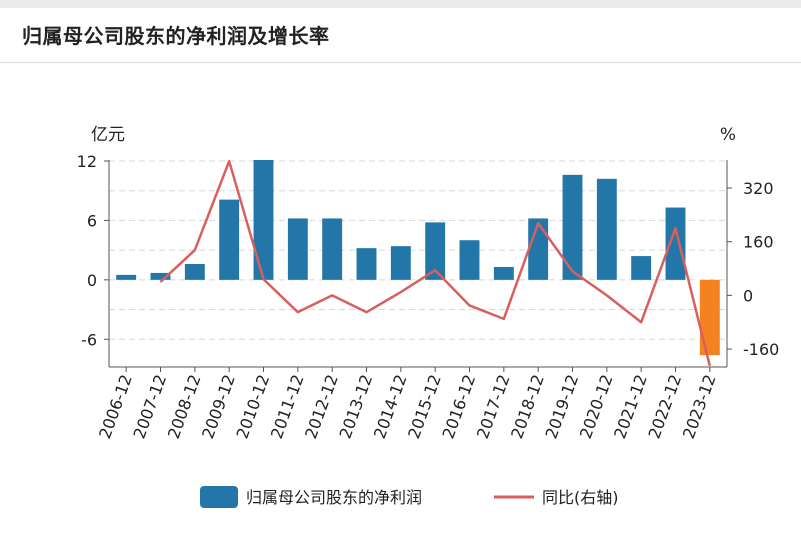  What do you see at coordinates (753, 269) in the screenshot?
I see `right-axis-ticks: 320 160 0 -160` at bounding box center [753, 269].